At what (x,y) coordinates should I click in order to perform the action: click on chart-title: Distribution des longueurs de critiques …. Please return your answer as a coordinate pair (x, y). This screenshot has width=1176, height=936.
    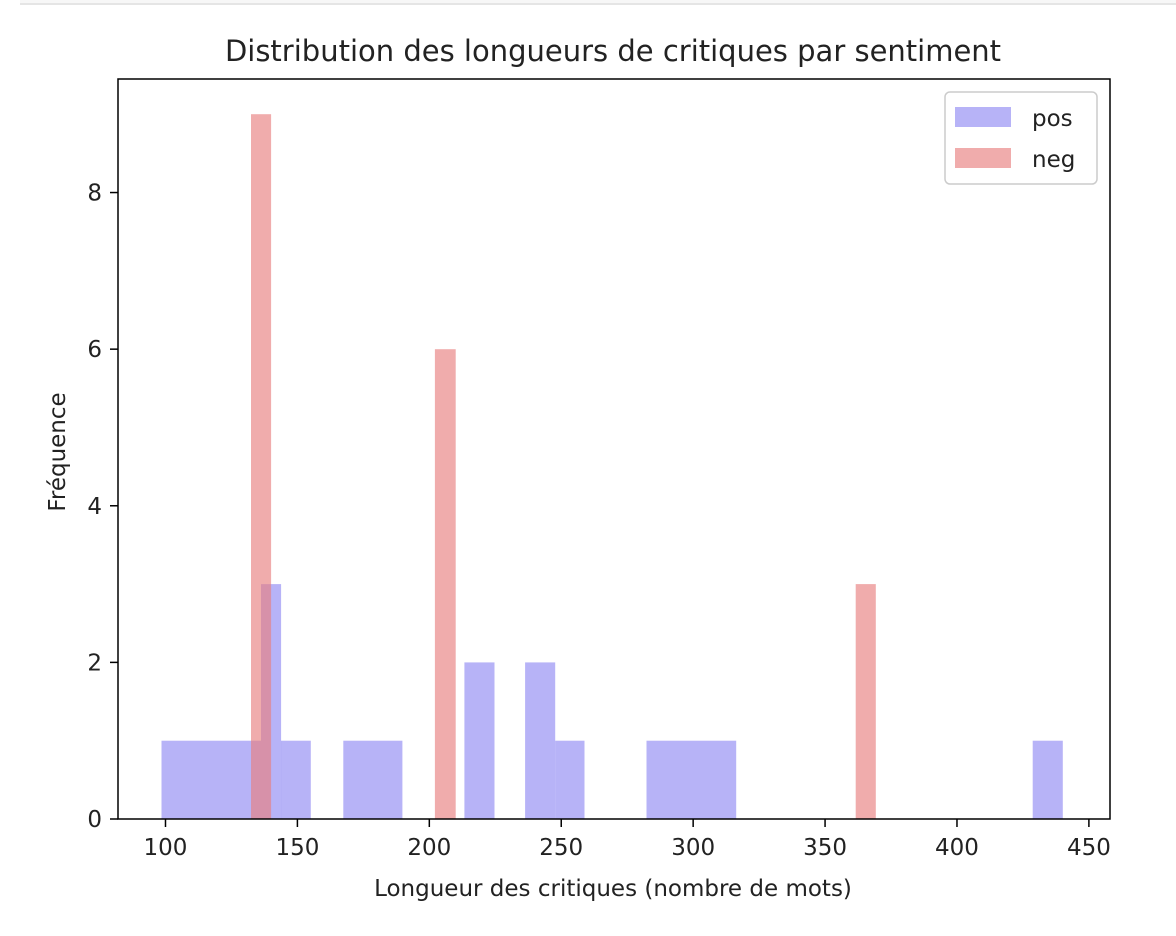
    Looking at the image, I should click on (613, 51).